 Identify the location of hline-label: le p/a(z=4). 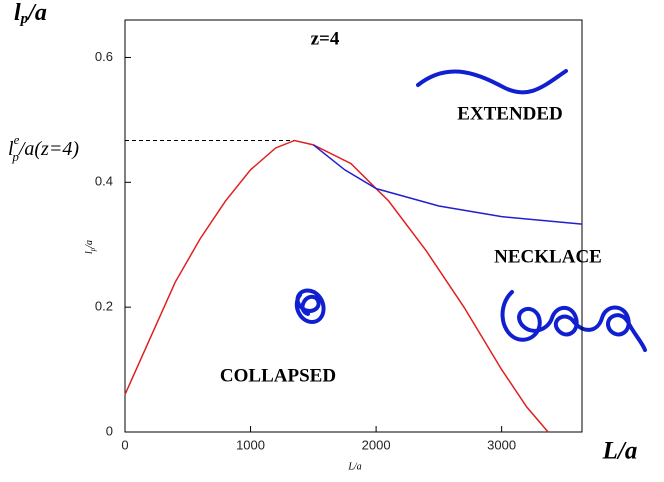
(43, 148).